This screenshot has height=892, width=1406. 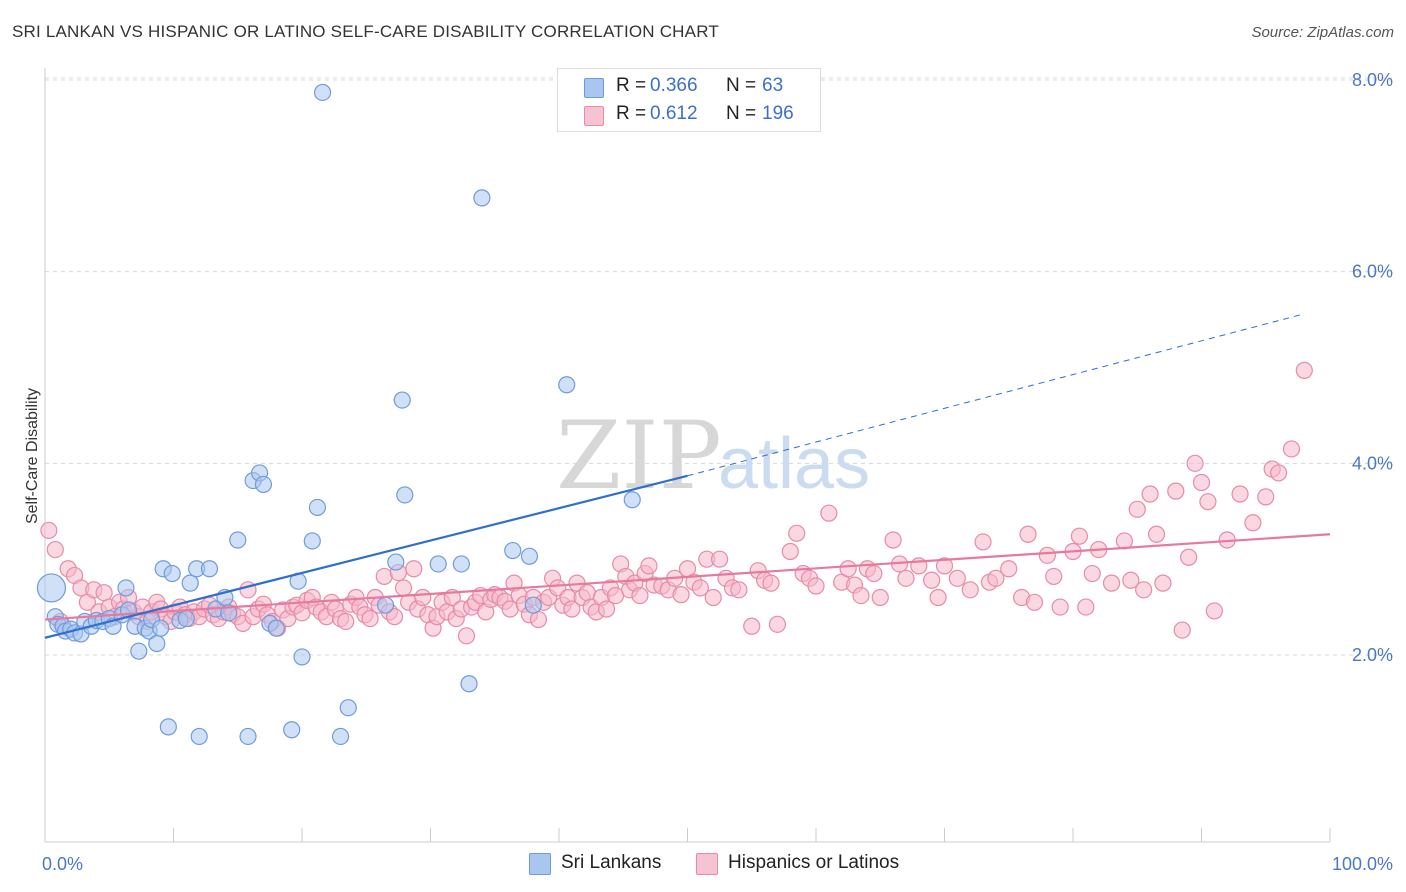 I want to click on legend-row-hispanics: R = 0.612 N = 196, so click(x=689, y=115).